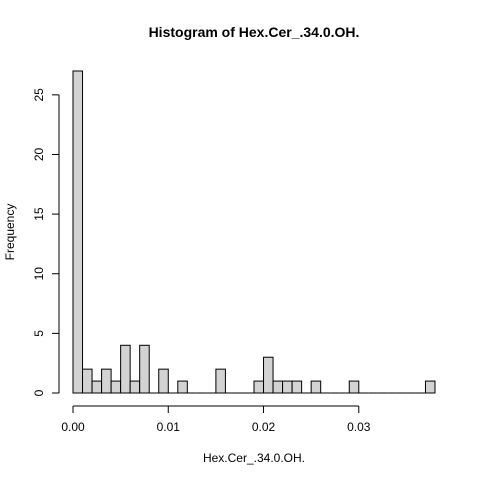 The image size is (480, 480). Describe the element at coordinates (46, 242) in the screenshot. I see `y-axis: 0 5 10 15 20 25` at that location.